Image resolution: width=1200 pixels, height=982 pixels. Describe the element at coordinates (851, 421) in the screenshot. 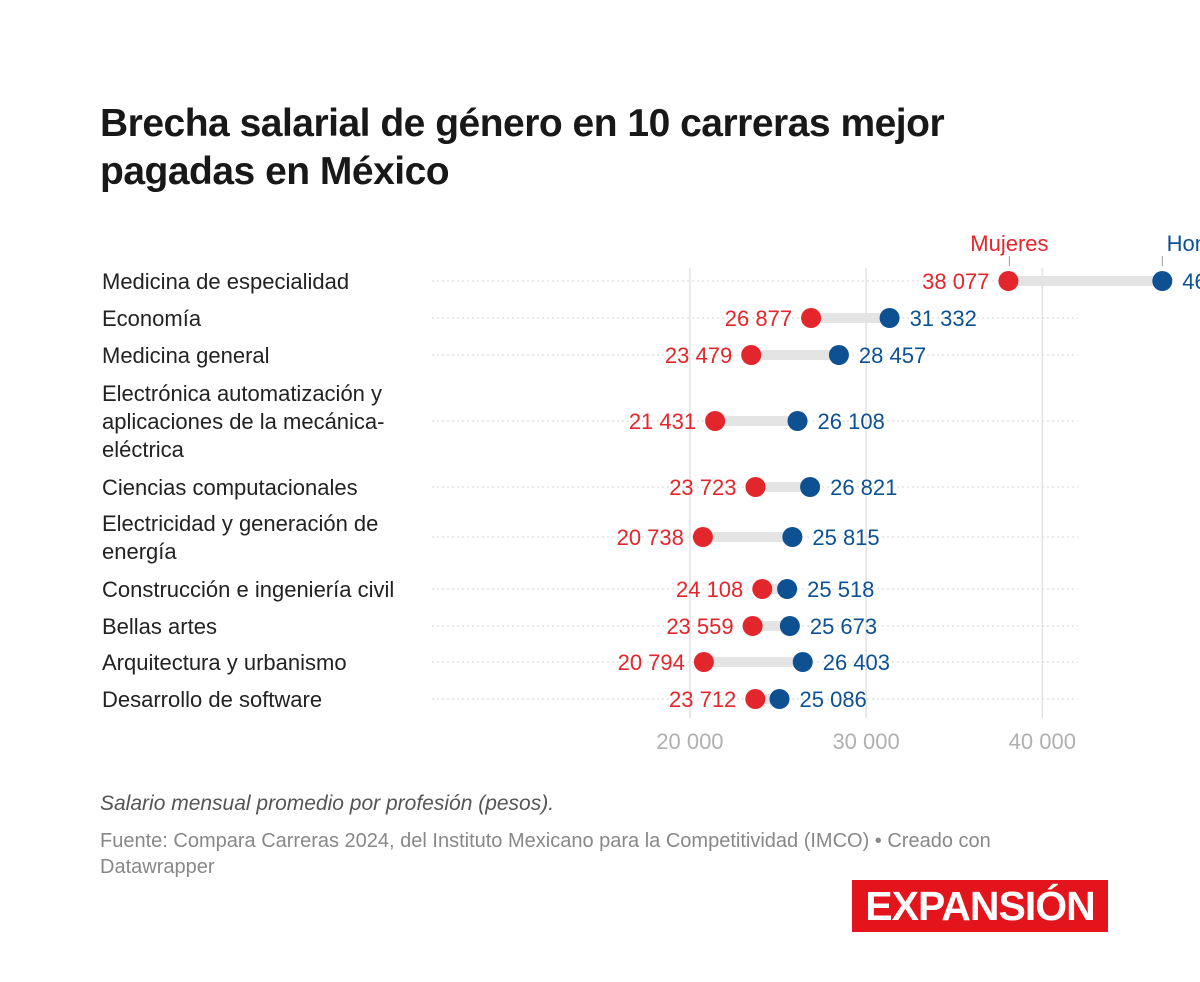

I see `hombres-value-label: 26 108` at that location.